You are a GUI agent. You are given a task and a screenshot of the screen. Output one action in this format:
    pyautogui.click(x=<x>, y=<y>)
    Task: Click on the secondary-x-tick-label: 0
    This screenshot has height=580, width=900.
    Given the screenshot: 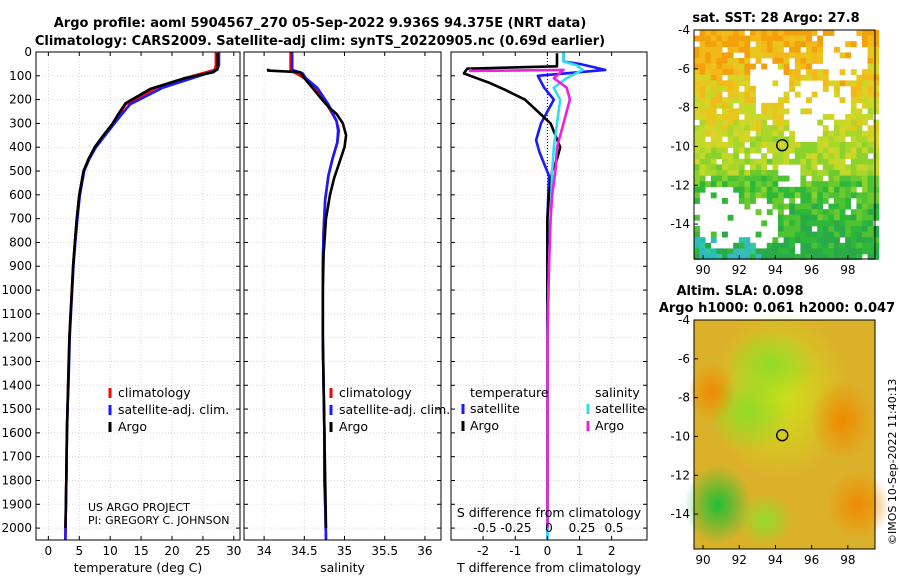 What is the action you would take?
    pyautogui.click(x=549, y=528)
    